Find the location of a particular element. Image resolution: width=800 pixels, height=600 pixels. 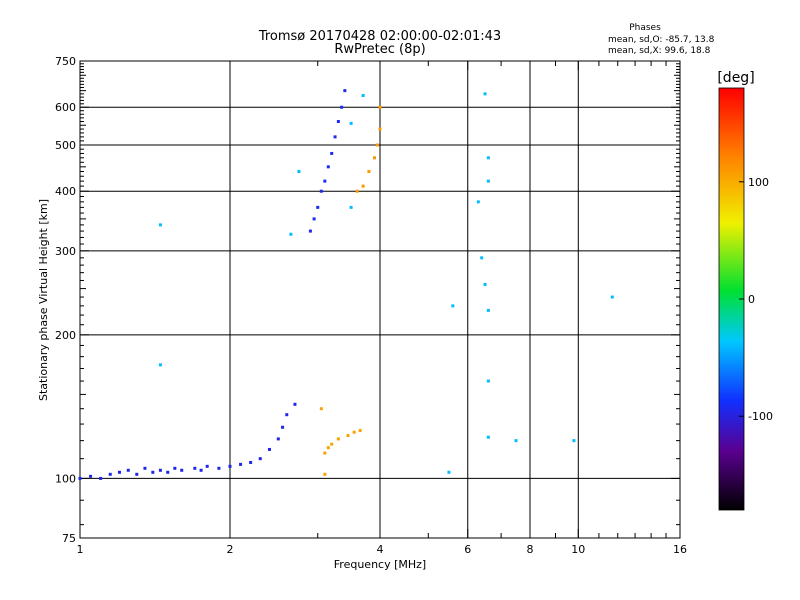

stats-title: Phases is located at coordinates (645, 28).